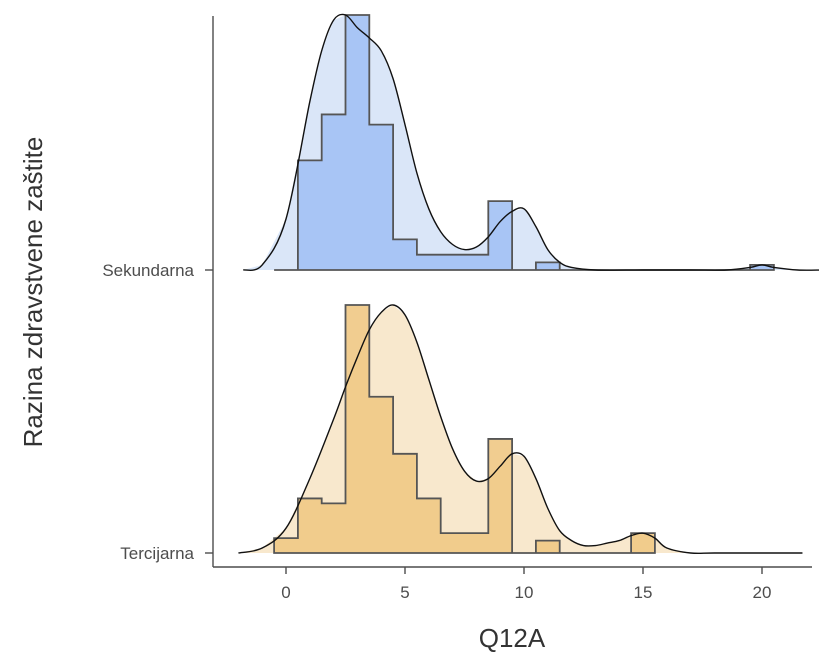  I want to click on y-ticks: Sekundarna Tercijarna, so click(157, 412).